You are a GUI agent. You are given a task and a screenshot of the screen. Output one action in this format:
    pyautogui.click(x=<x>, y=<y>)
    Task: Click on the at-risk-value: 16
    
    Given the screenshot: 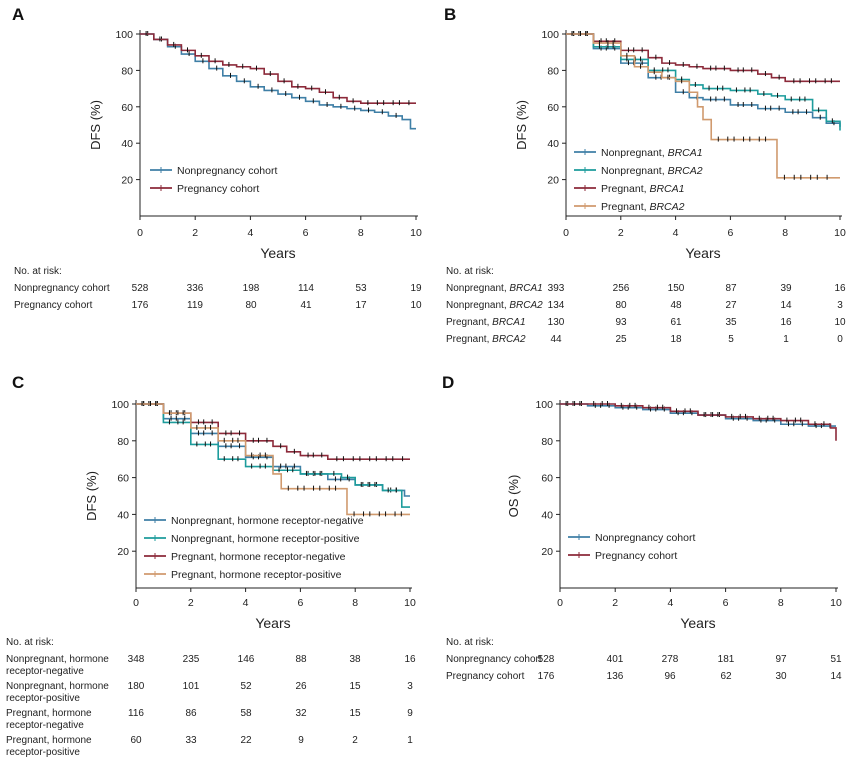 What is the action you would take?
    pyautogui.click(x=410, y=659)
    